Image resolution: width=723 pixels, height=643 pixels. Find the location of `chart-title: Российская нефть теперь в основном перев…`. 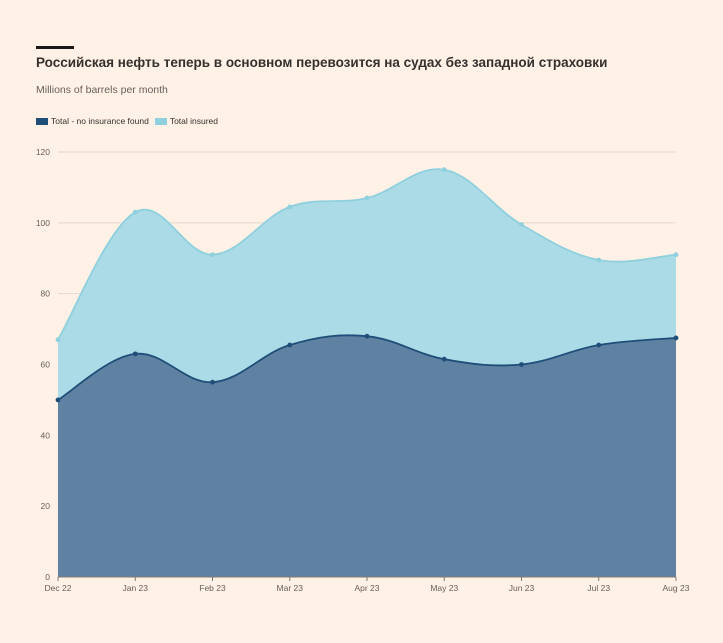

chart-title: Российская нефть теперь в основном перев… is located at coordinates (322, 62).